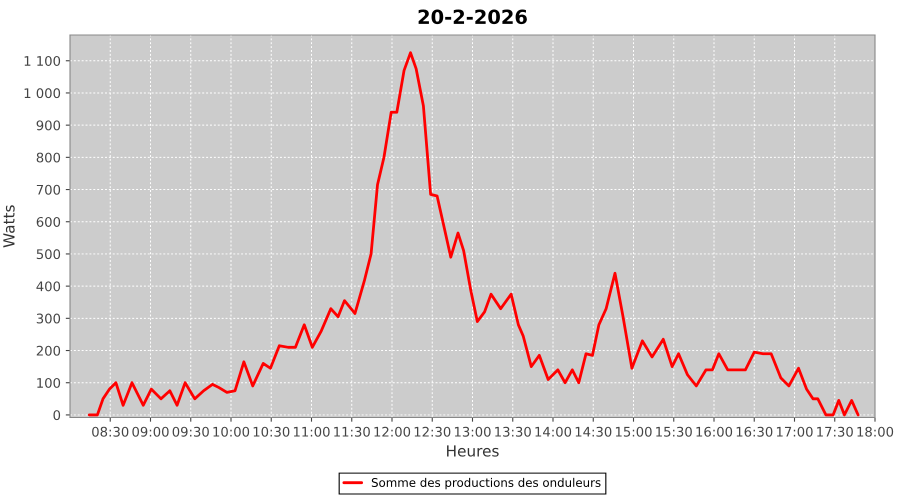  What do you see at coordinates (48, 286) in the screenshot?
I see `y-tick-label: 400` at bounding box center [48, 286].